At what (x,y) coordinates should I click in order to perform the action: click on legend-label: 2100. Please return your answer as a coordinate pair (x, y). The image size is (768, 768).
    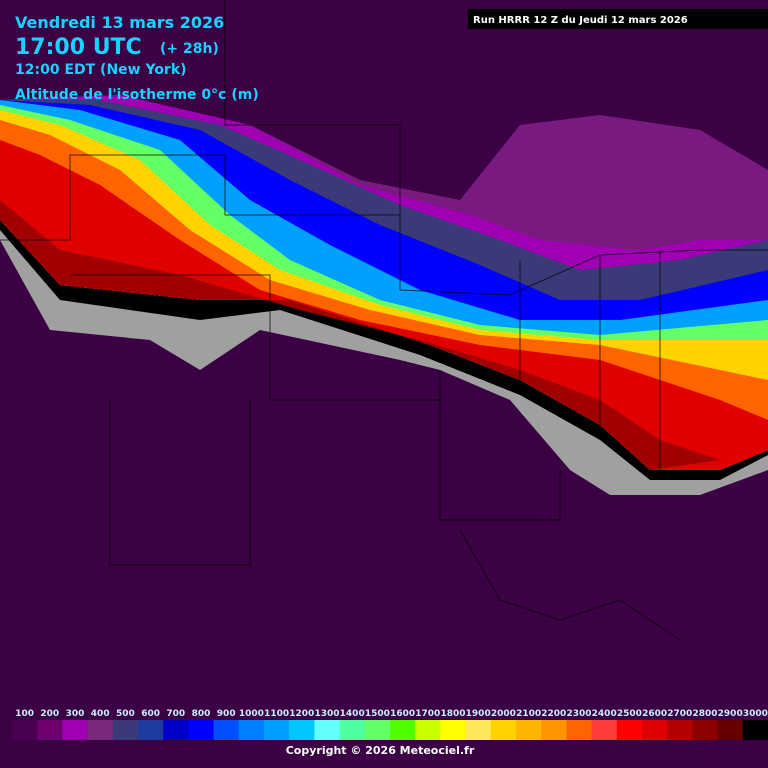
    Looking at the image, I should click on (528, 714).